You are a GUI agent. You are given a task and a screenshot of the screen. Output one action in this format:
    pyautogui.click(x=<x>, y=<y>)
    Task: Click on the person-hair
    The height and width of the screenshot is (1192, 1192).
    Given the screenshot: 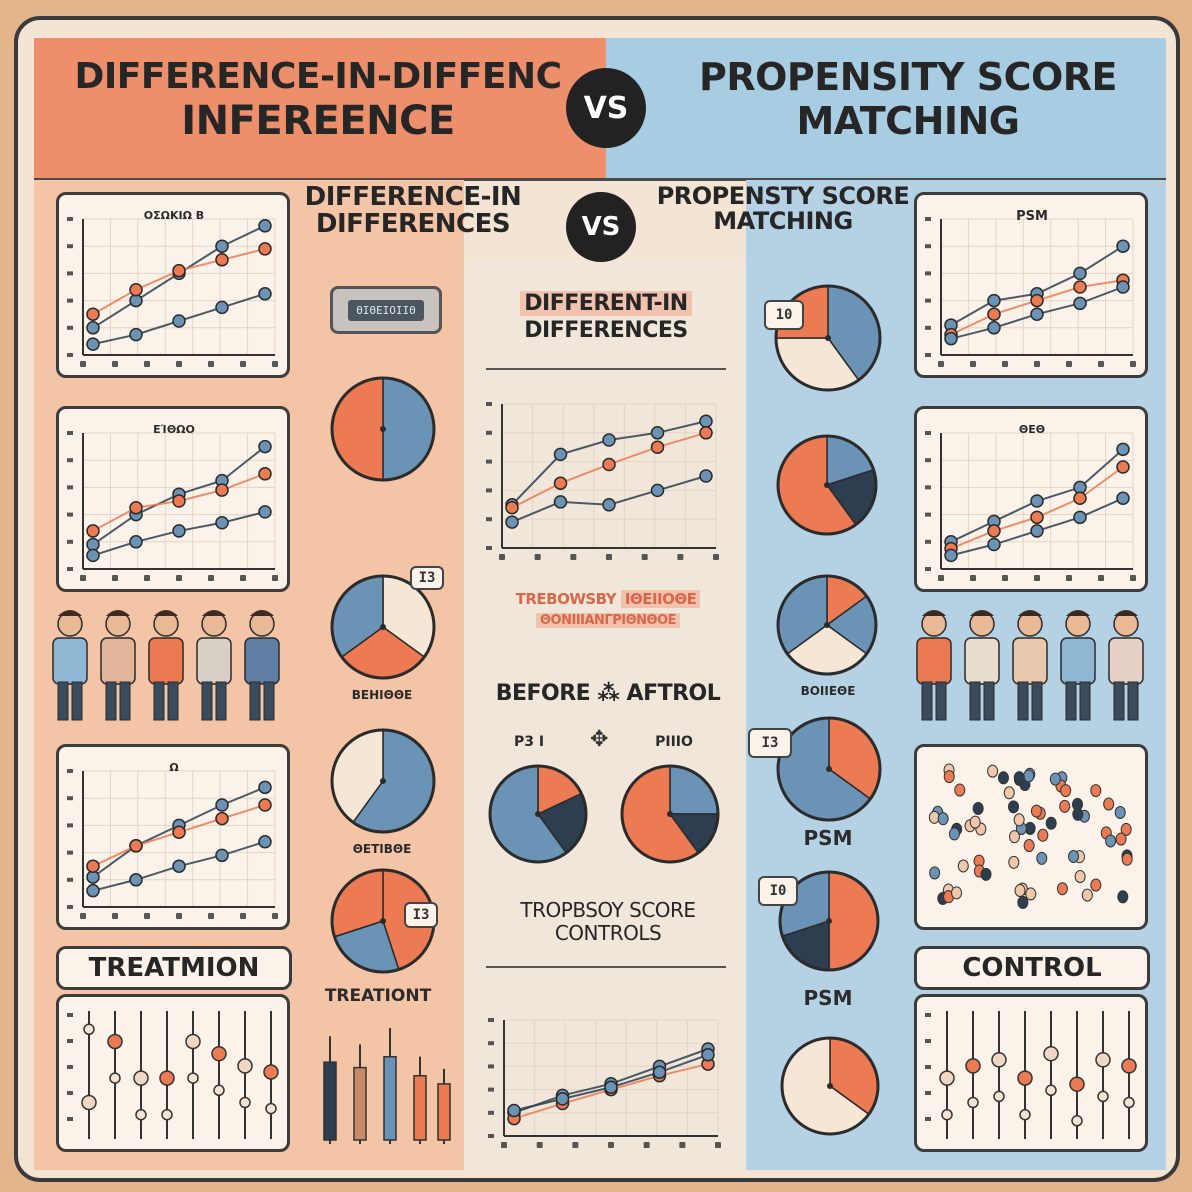 What is the action you would take?
    pyautogui.click(x=118, y=613)
    